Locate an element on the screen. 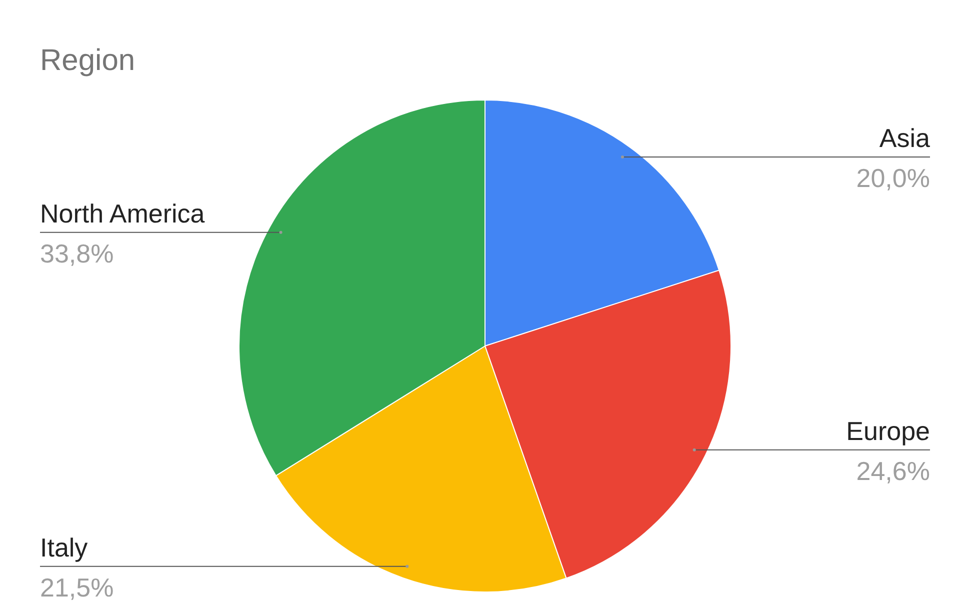  chart-title: Region is located at coordinates (88, 60).